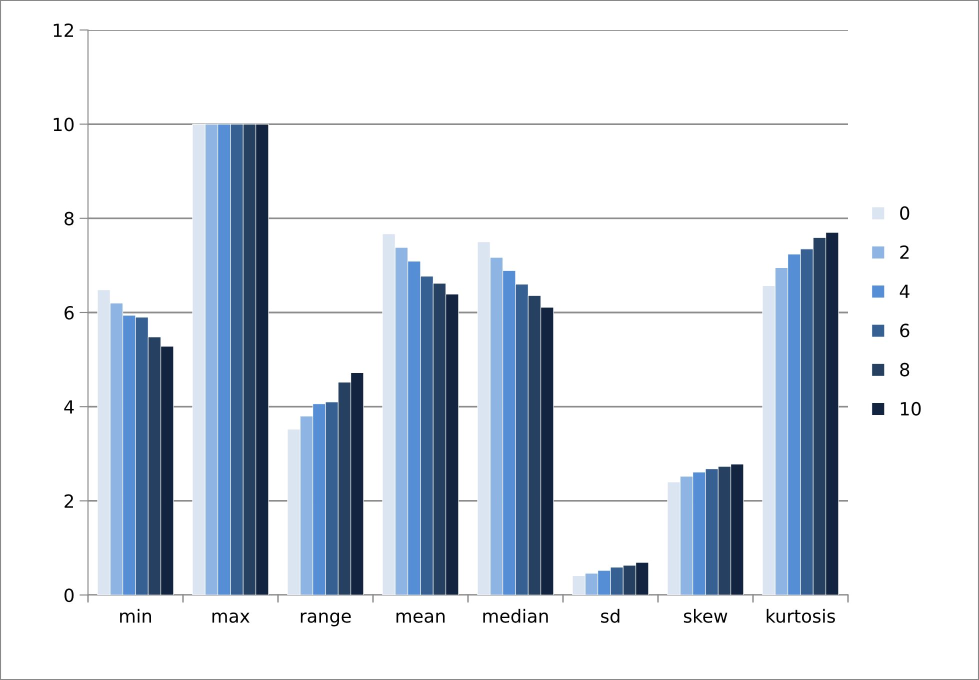 This screenshot has width=979, height=680. I want to click on legend-label: 6, so click(905, 331).